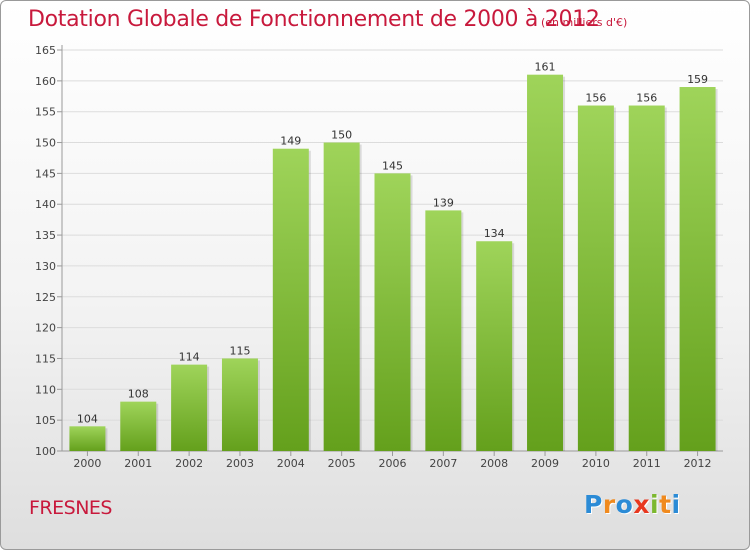  Describe the element at coordinates (189, 357) in the screenshot. I see `value-label: 114` at that location.